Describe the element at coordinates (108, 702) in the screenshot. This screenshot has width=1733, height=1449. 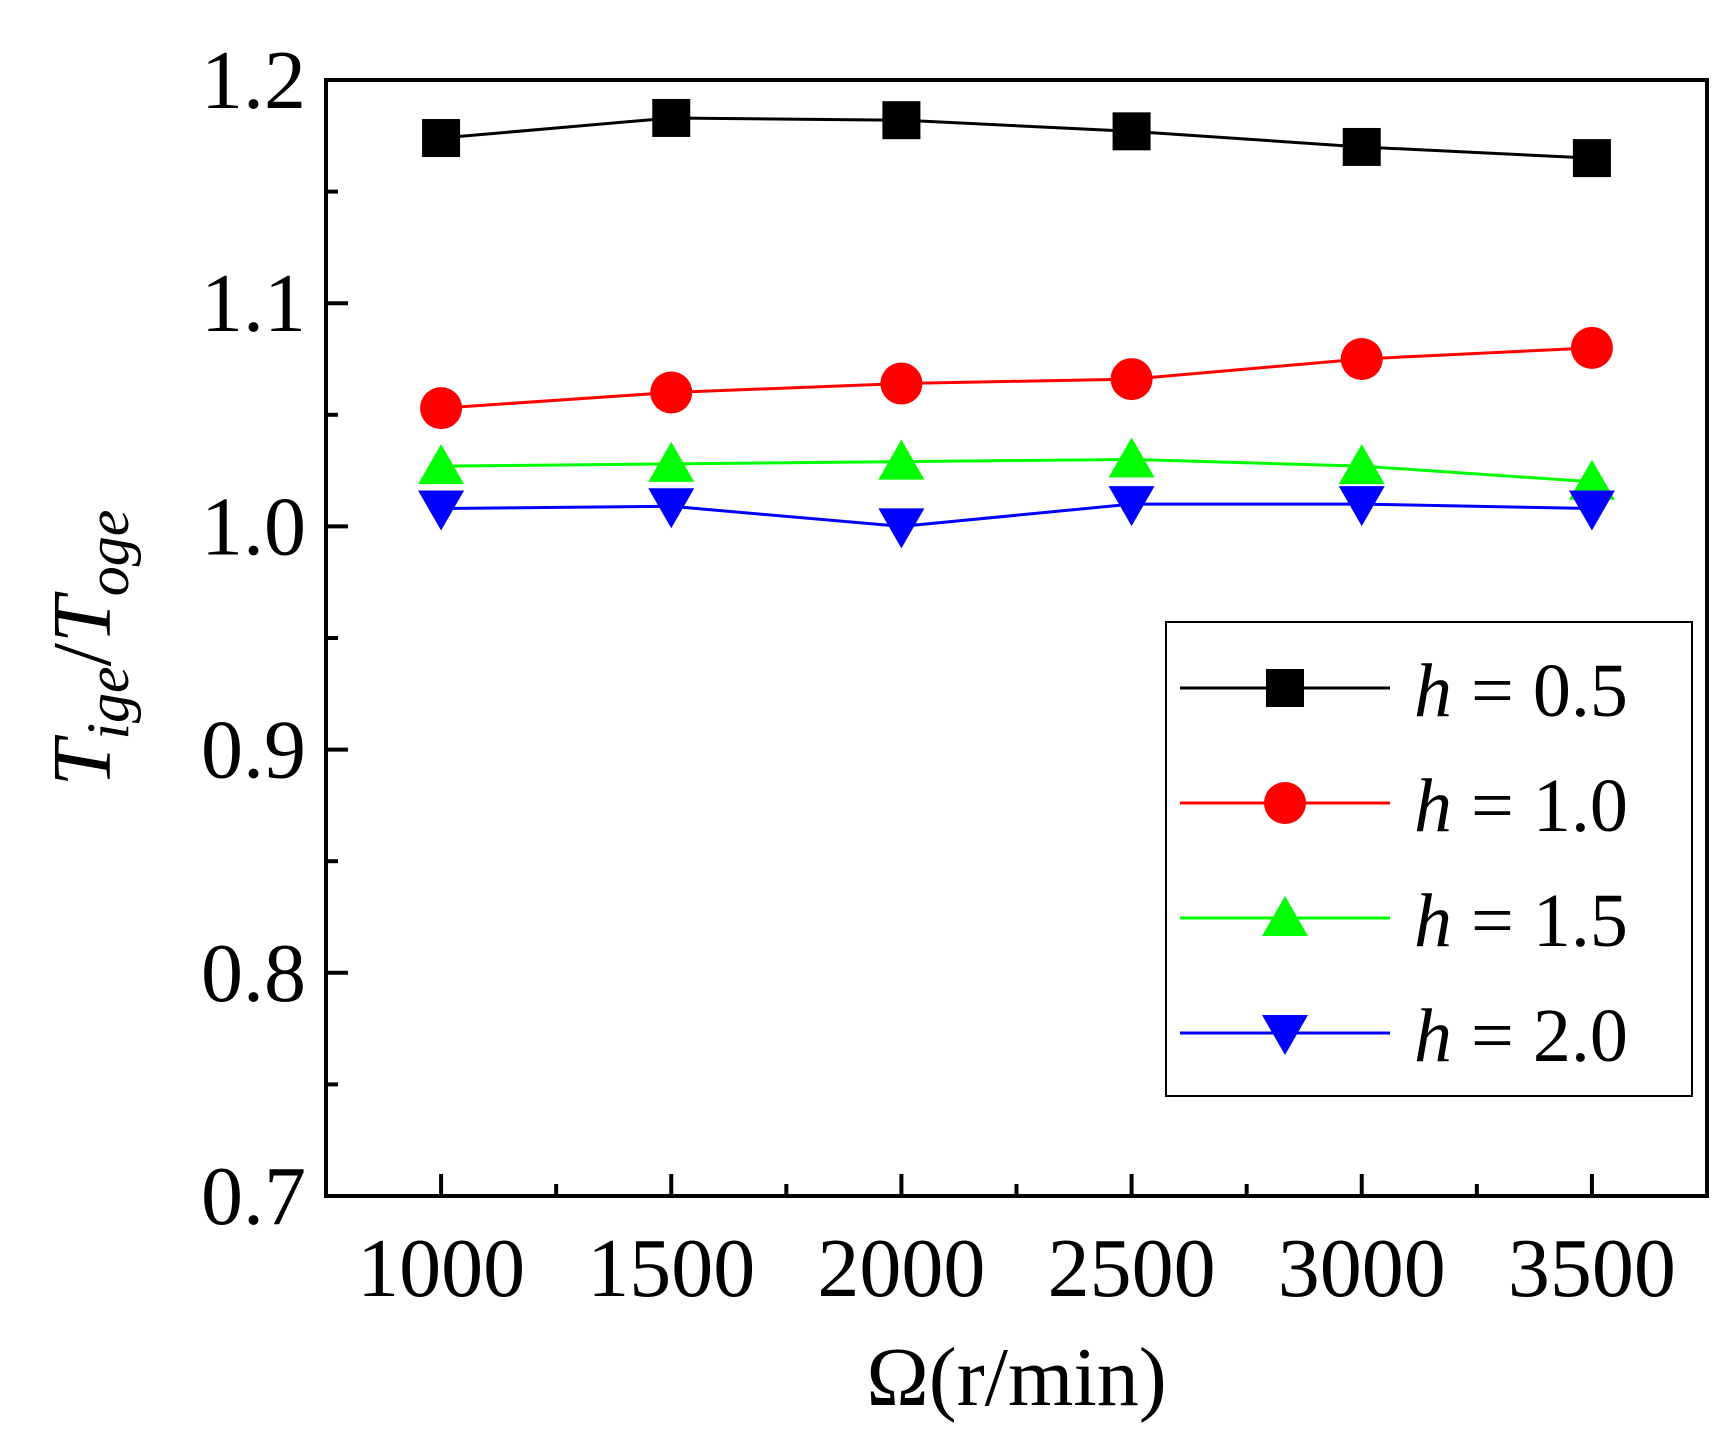
I see `y-axis-title-sub-1: ige` at that location.